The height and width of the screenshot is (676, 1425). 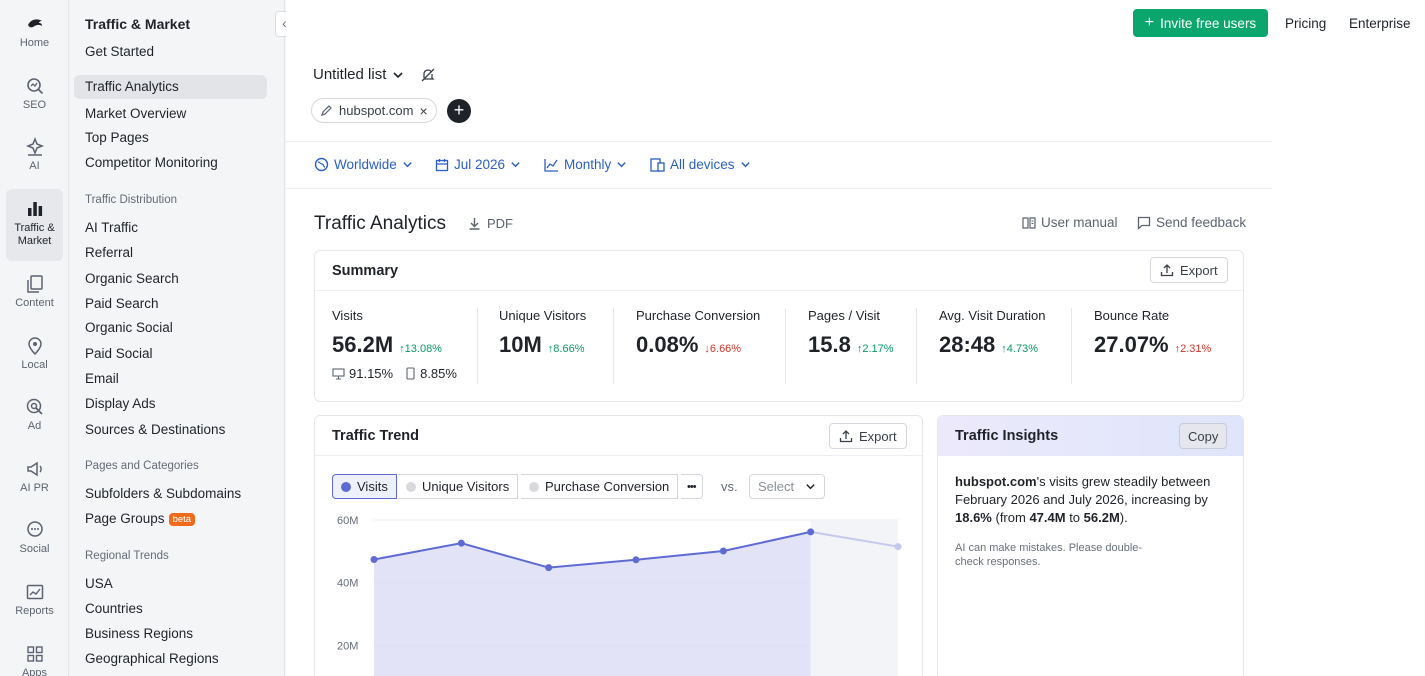 I want to click on metric-bounce-rate: Bounce Rate 27.07% ↑2.31%, so click(x=1152, y=333).